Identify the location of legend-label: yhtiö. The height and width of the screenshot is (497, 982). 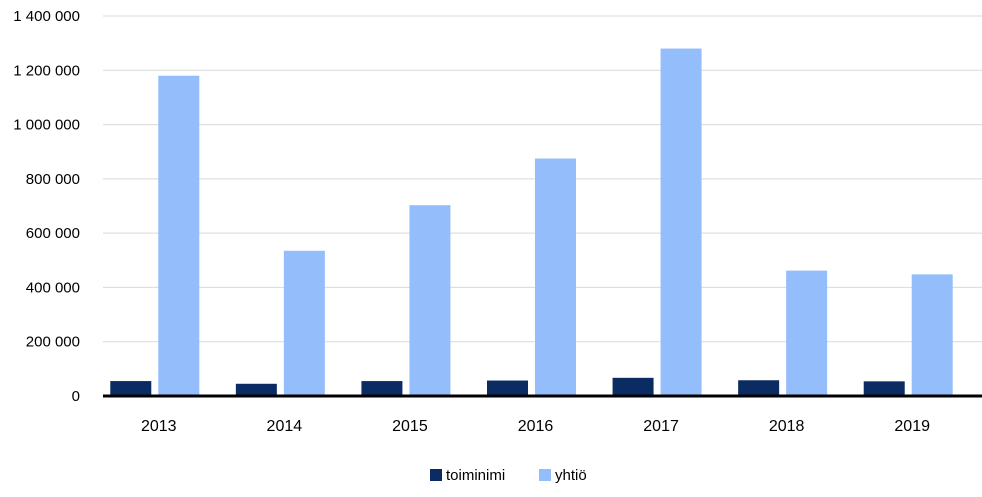
(571, 475).